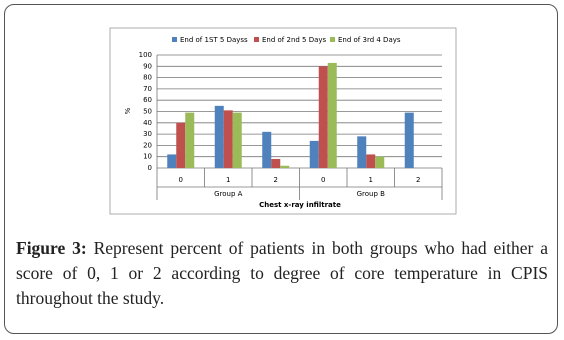  Describe the element at coordinates (147, 78) in the screenshot. I see `y-tick-label: 80` at that location.